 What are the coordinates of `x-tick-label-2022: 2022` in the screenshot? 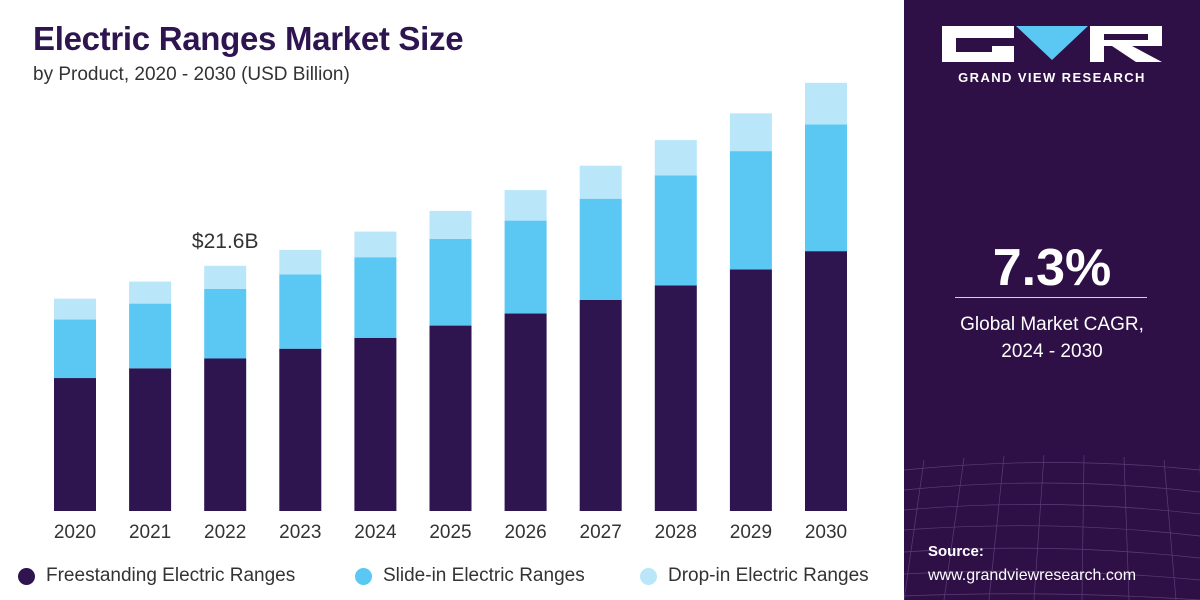 It's located at (225, 532).